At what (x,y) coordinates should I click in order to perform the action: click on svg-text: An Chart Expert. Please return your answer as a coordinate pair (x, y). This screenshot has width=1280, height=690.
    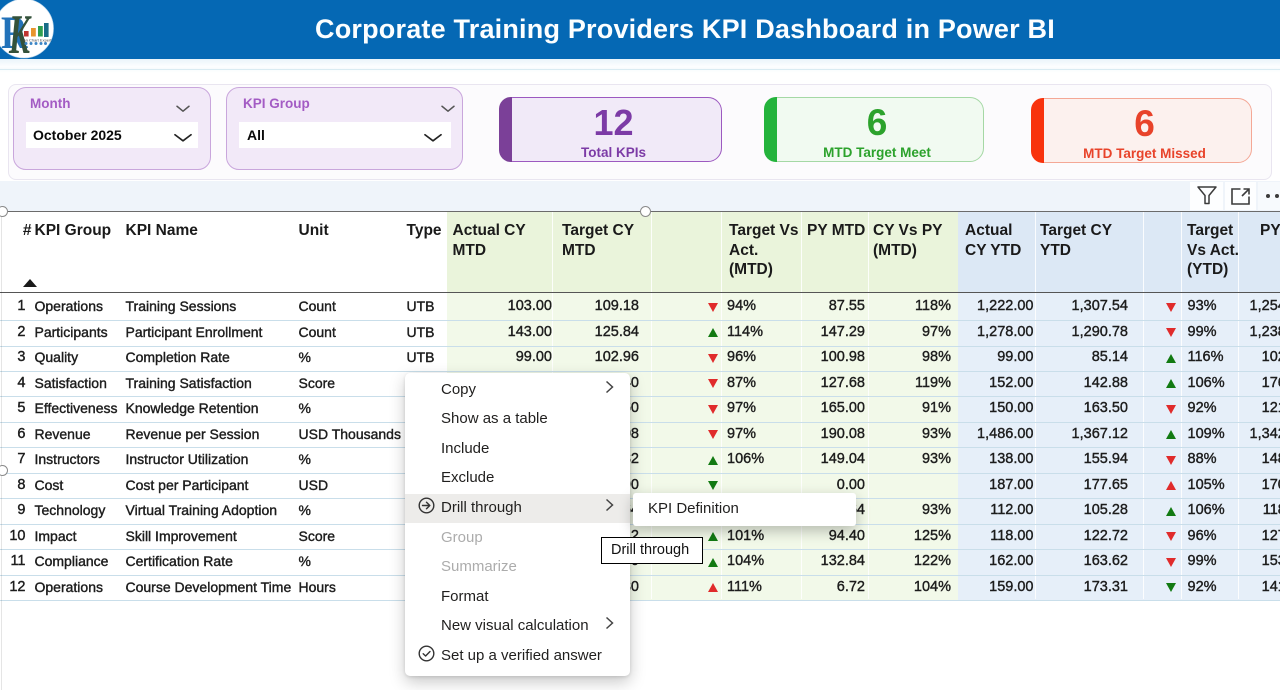
    Looking at the image, I should click on (37, 39).